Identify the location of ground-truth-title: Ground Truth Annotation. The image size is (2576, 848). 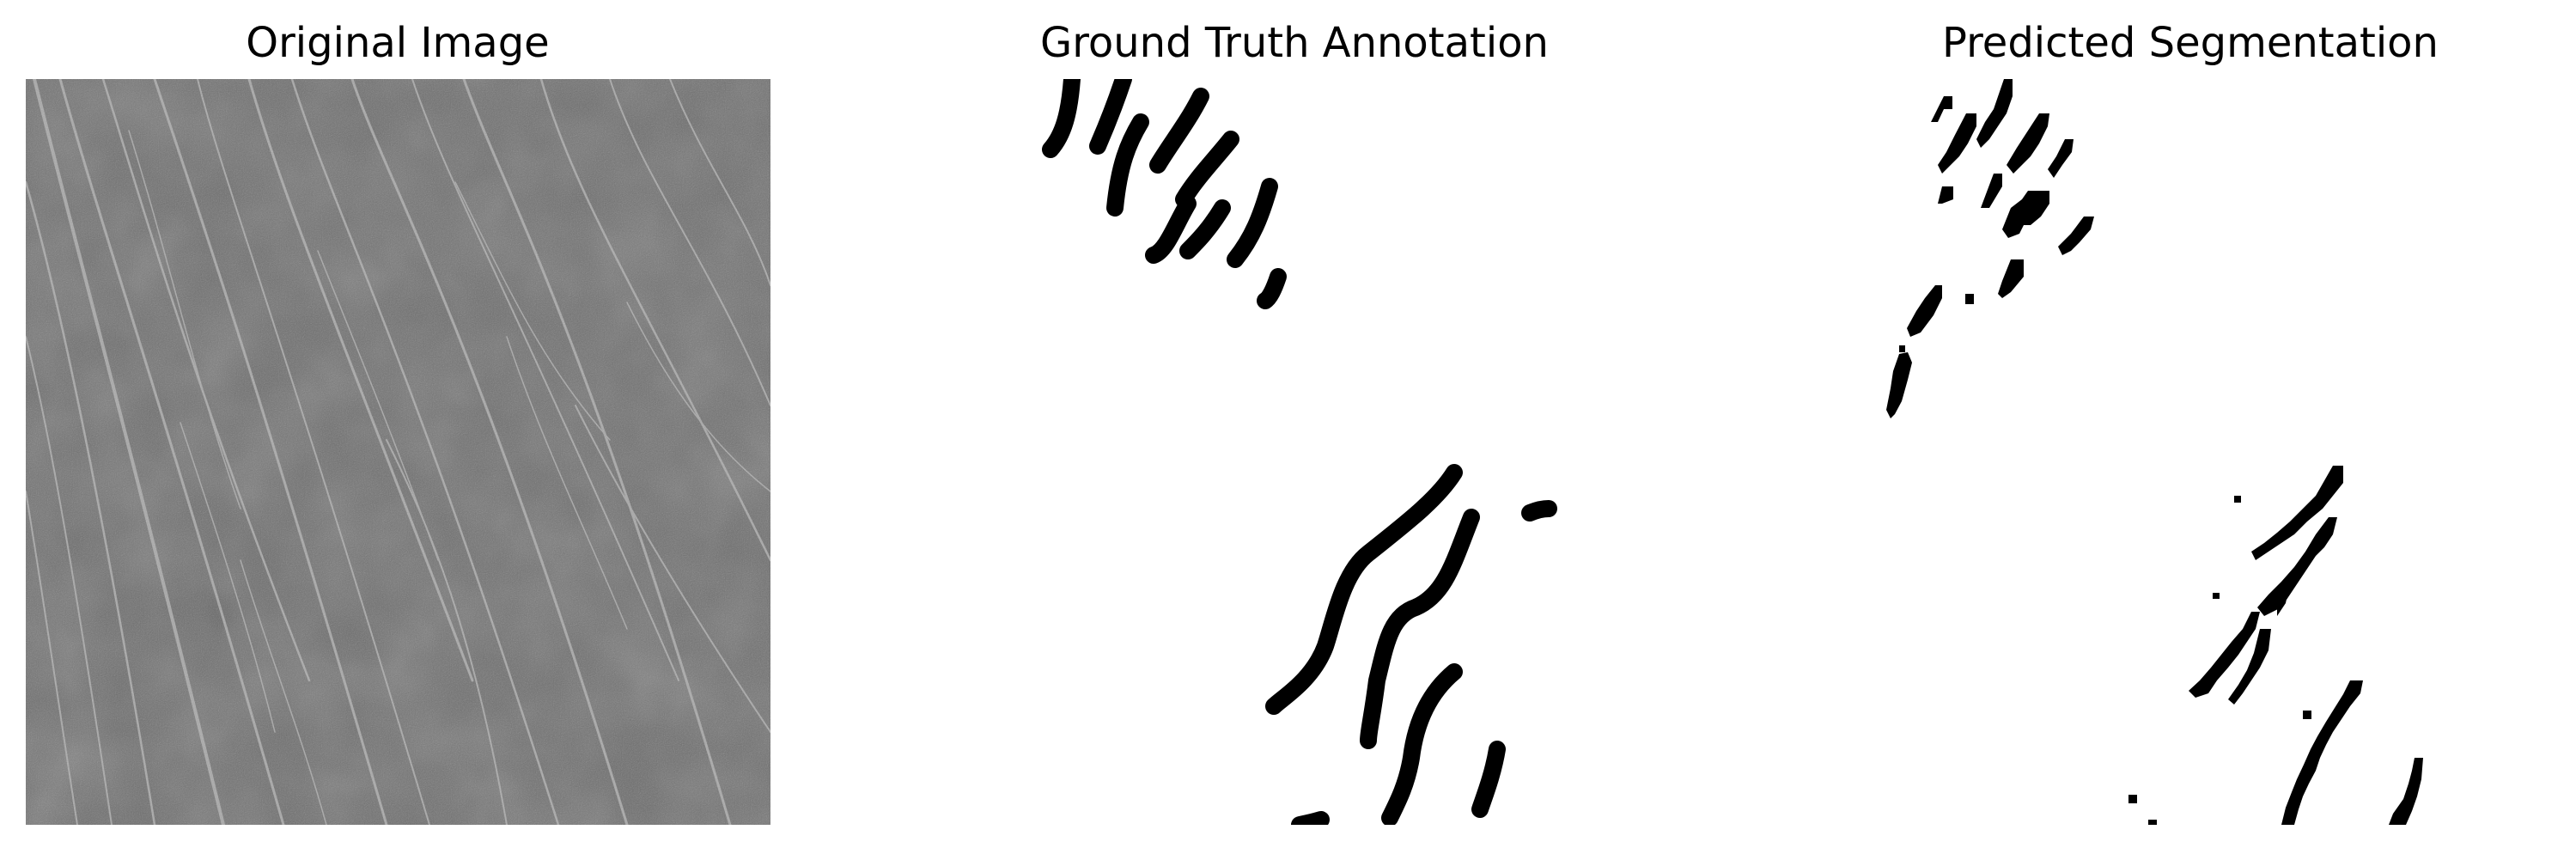
(1294, 43).